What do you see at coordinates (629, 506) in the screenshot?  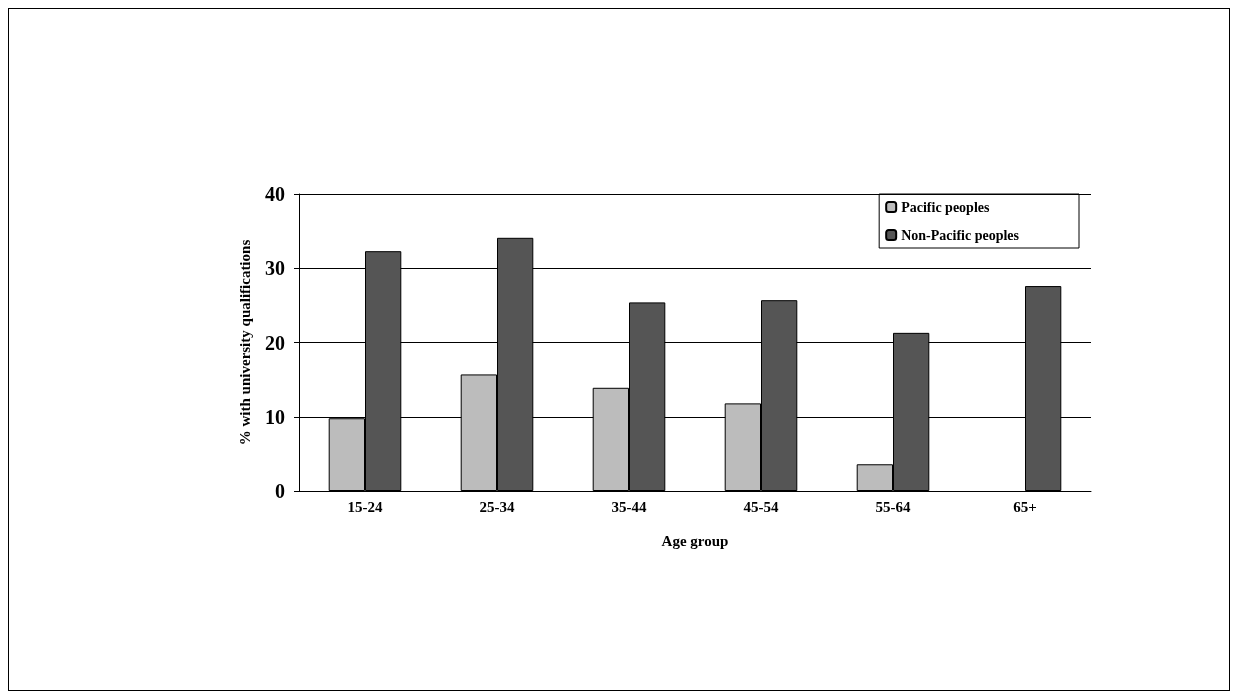 I see `x-tick-label: 35-44` at bounding box center [629, 506].